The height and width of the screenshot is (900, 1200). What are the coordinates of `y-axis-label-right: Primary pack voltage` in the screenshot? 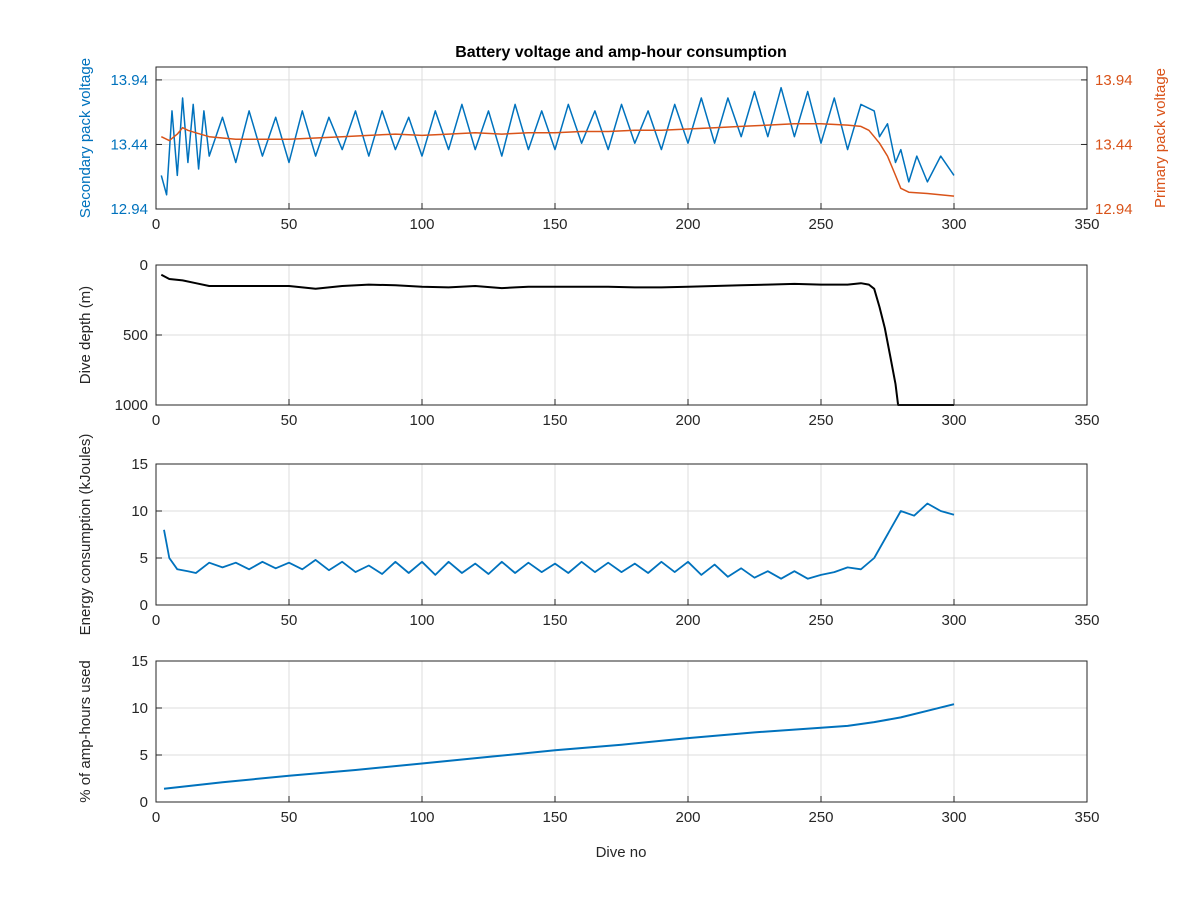 It's located at (1160, 138).